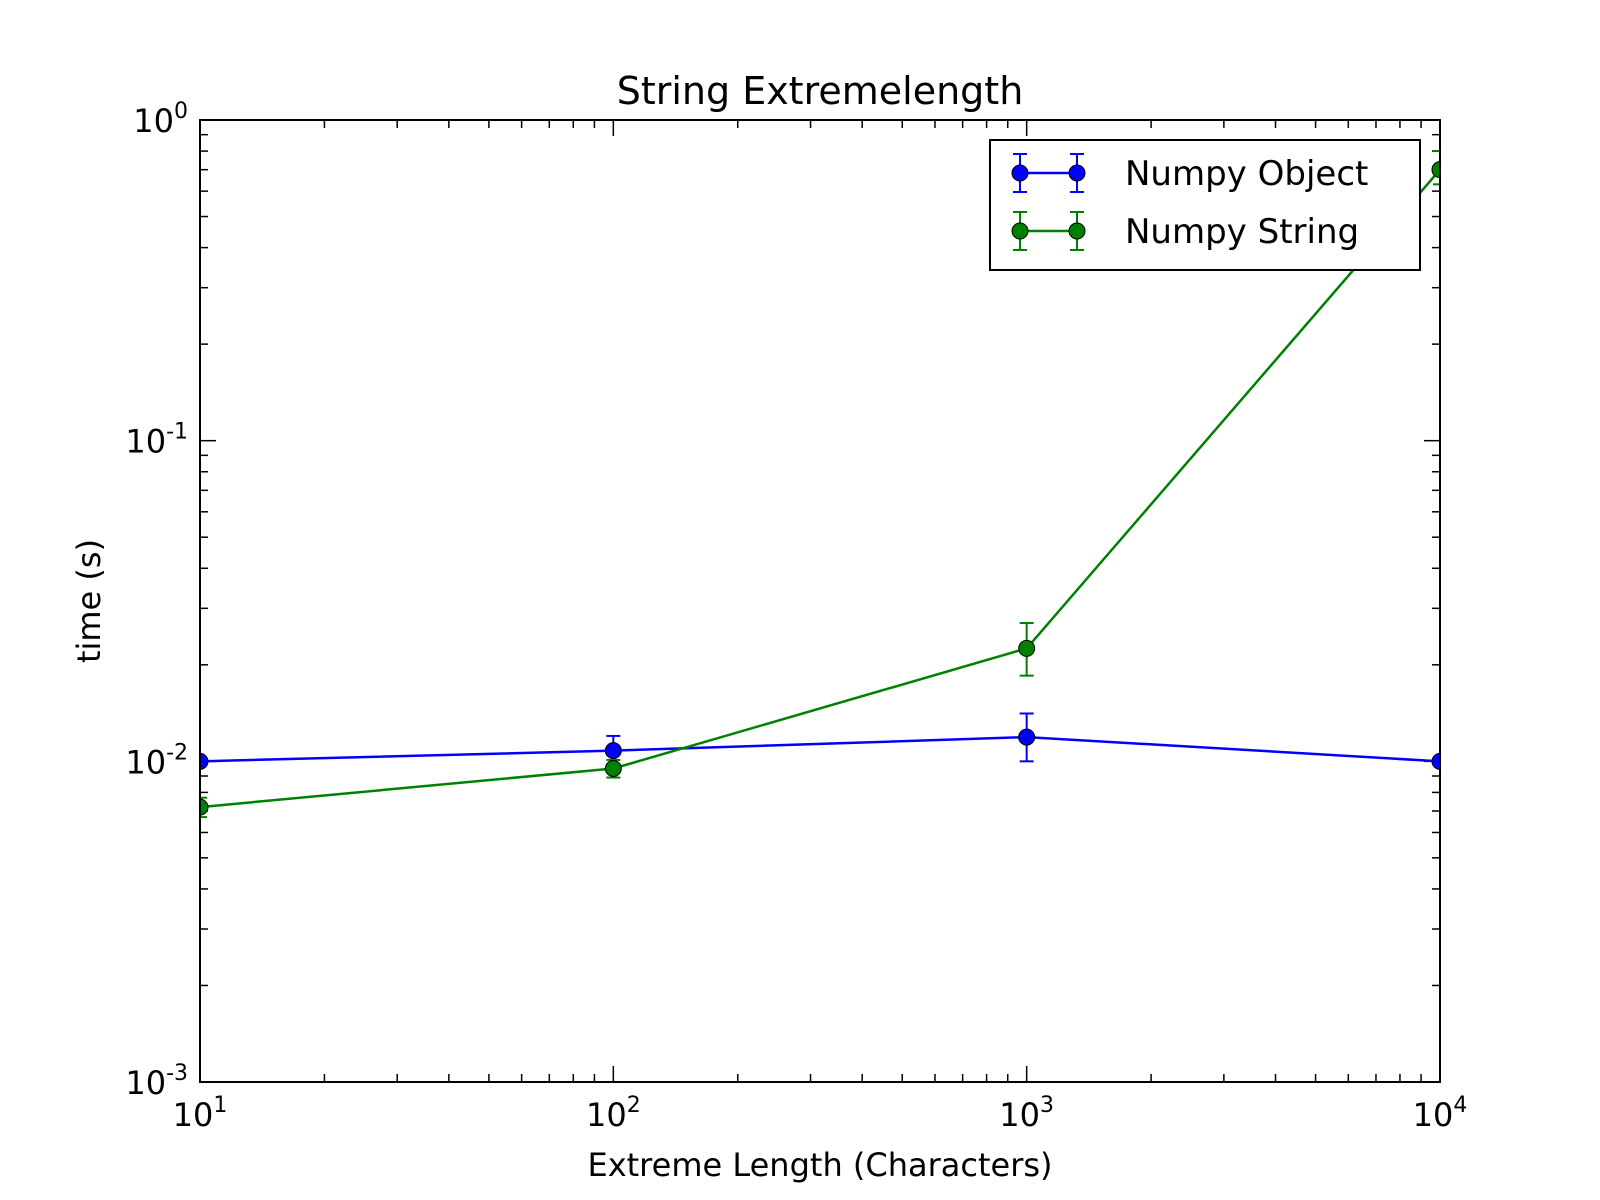  Describe the element at coordinates (160, 119) in the screenshot. I see `y-tick-label: 10⁰` at that location.